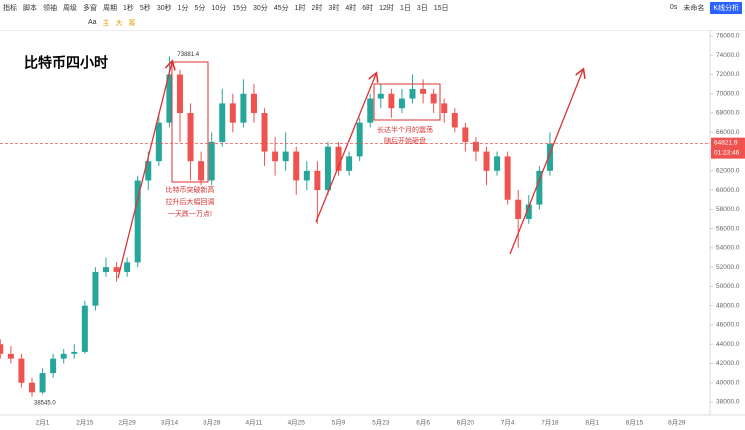 This screenshot has width=745, height=430. Describe the element at coordinates (200, 8) in the screenshot. I see `toolbar-button: 5分` at that location.